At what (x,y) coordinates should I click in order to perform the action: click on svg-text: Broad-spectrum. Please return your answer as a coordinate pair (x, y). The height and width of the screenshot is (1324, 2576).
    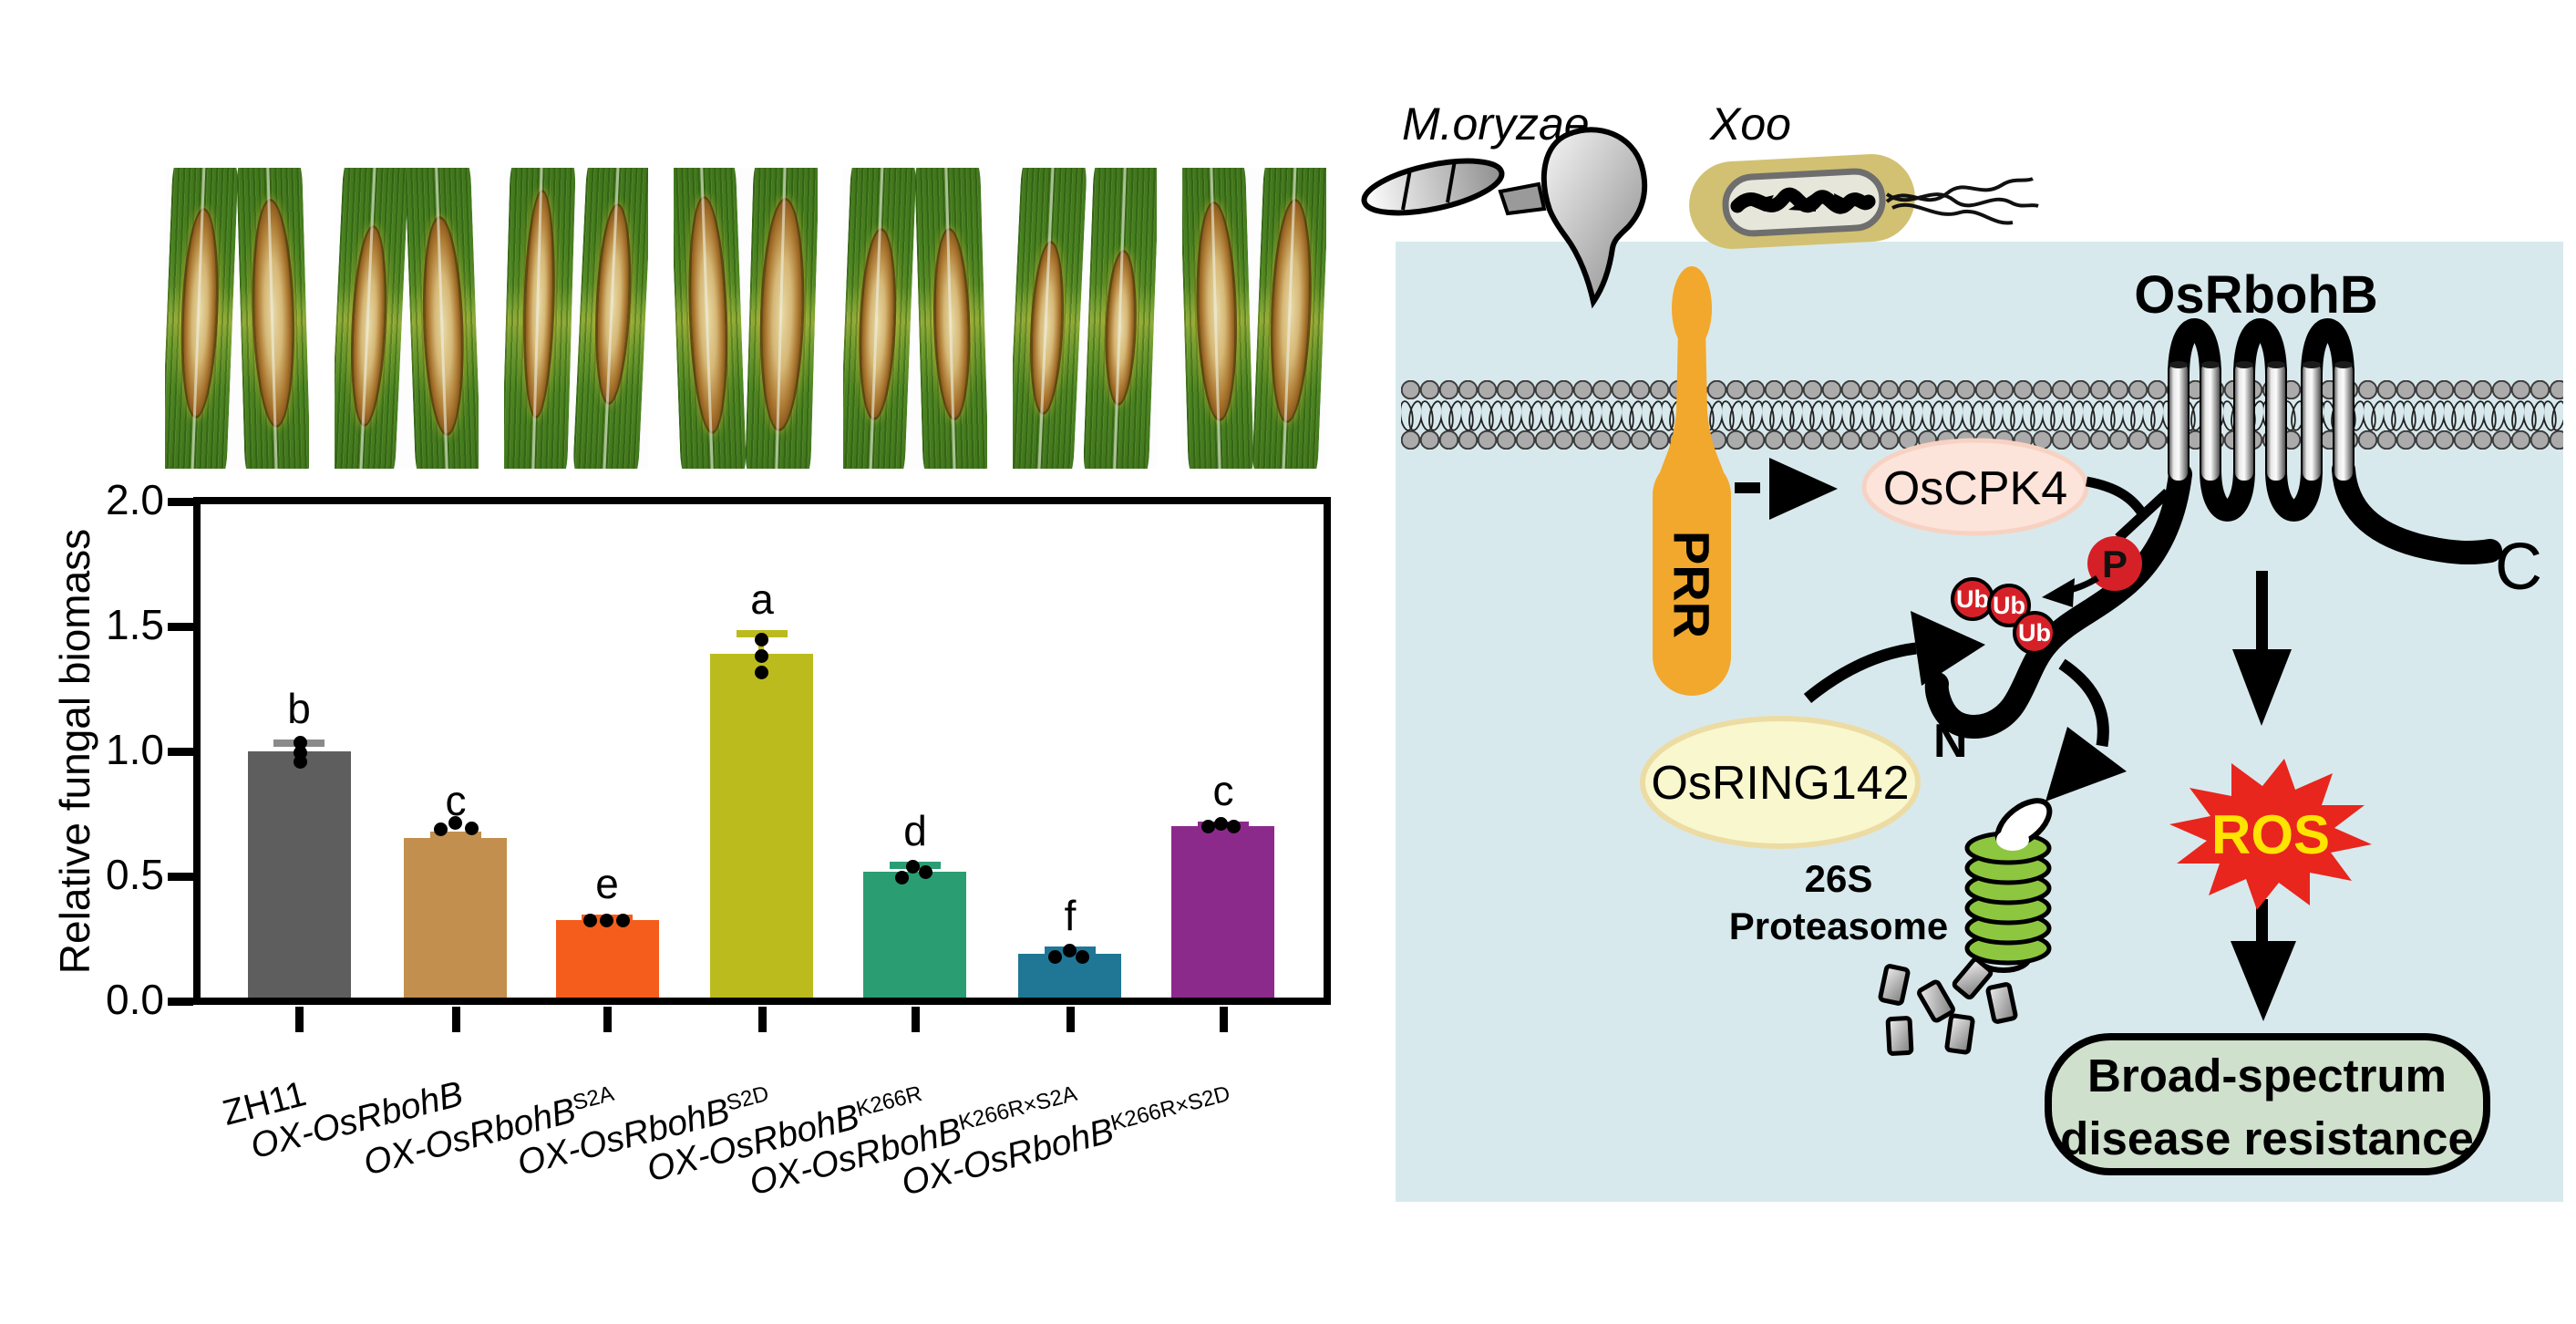
    Looking at the image, I should click on (2267, 1076).